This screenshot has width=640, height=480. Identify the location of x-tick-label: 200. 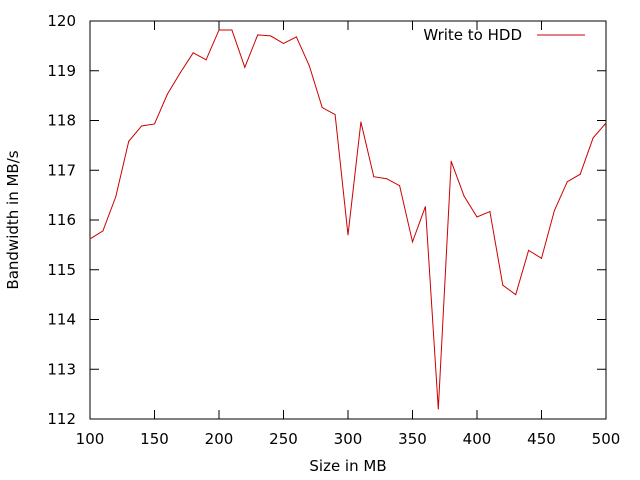
(219, 439).